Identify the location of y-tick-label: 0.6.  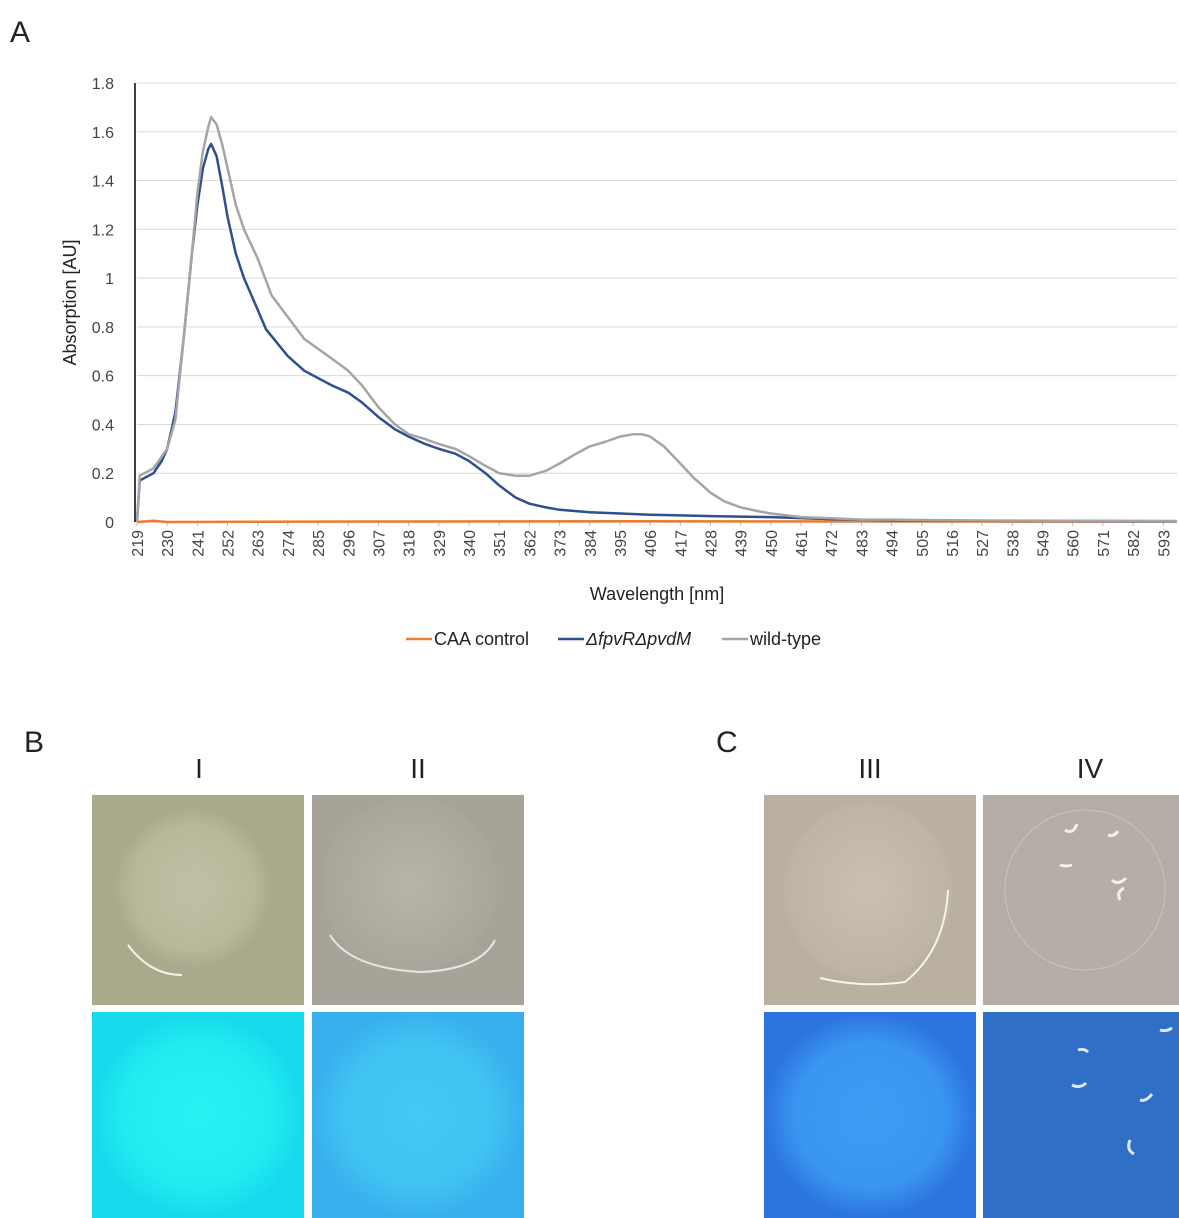
(103, 377).